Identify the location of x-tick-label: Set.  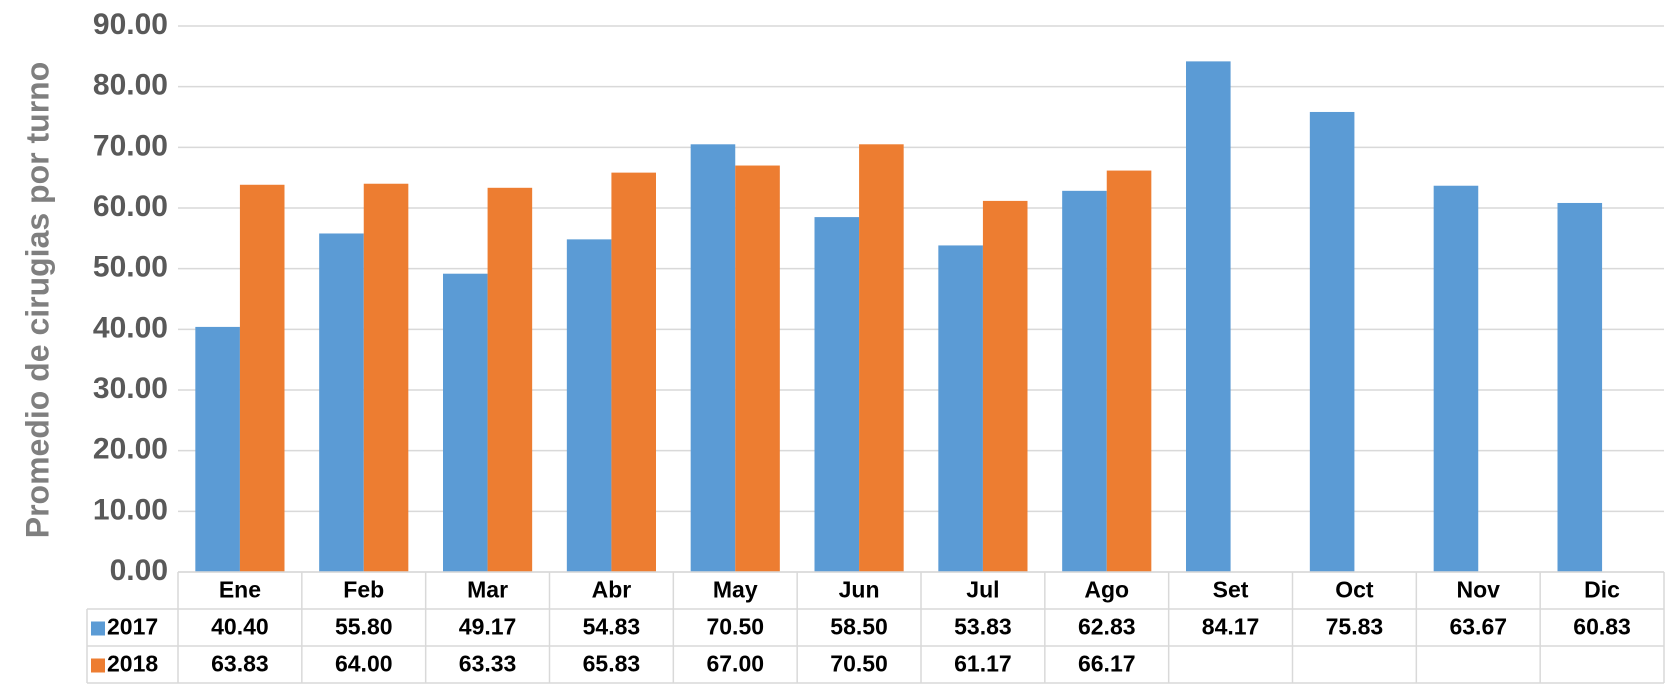
(1231, 590).